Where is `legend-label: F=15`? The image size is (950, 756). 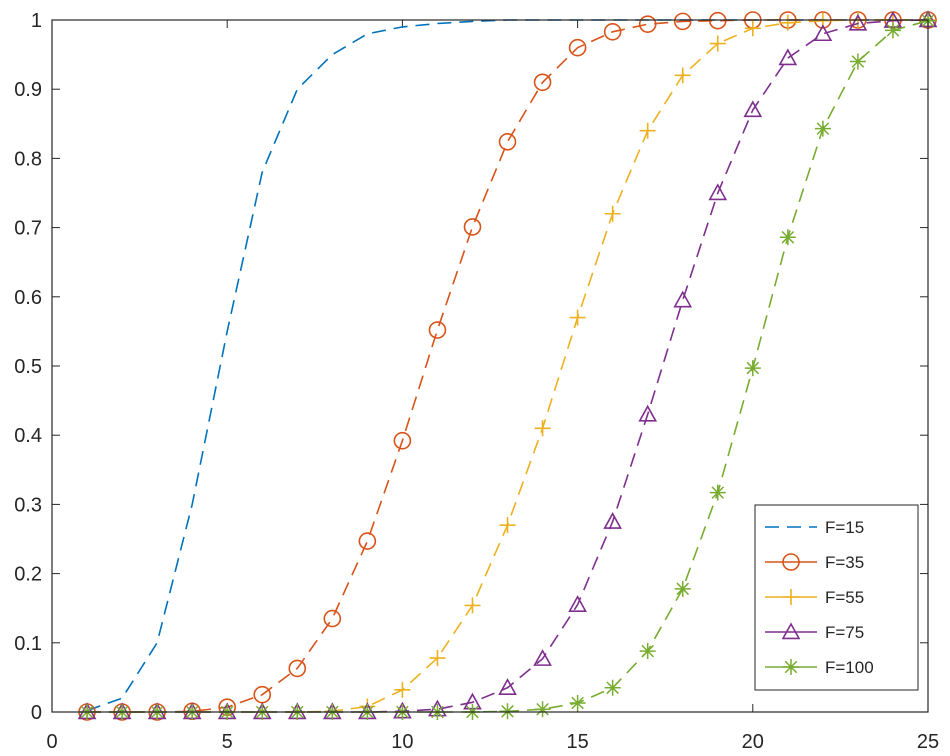
legend-label: F=15 is located at coordinates (844, 527).